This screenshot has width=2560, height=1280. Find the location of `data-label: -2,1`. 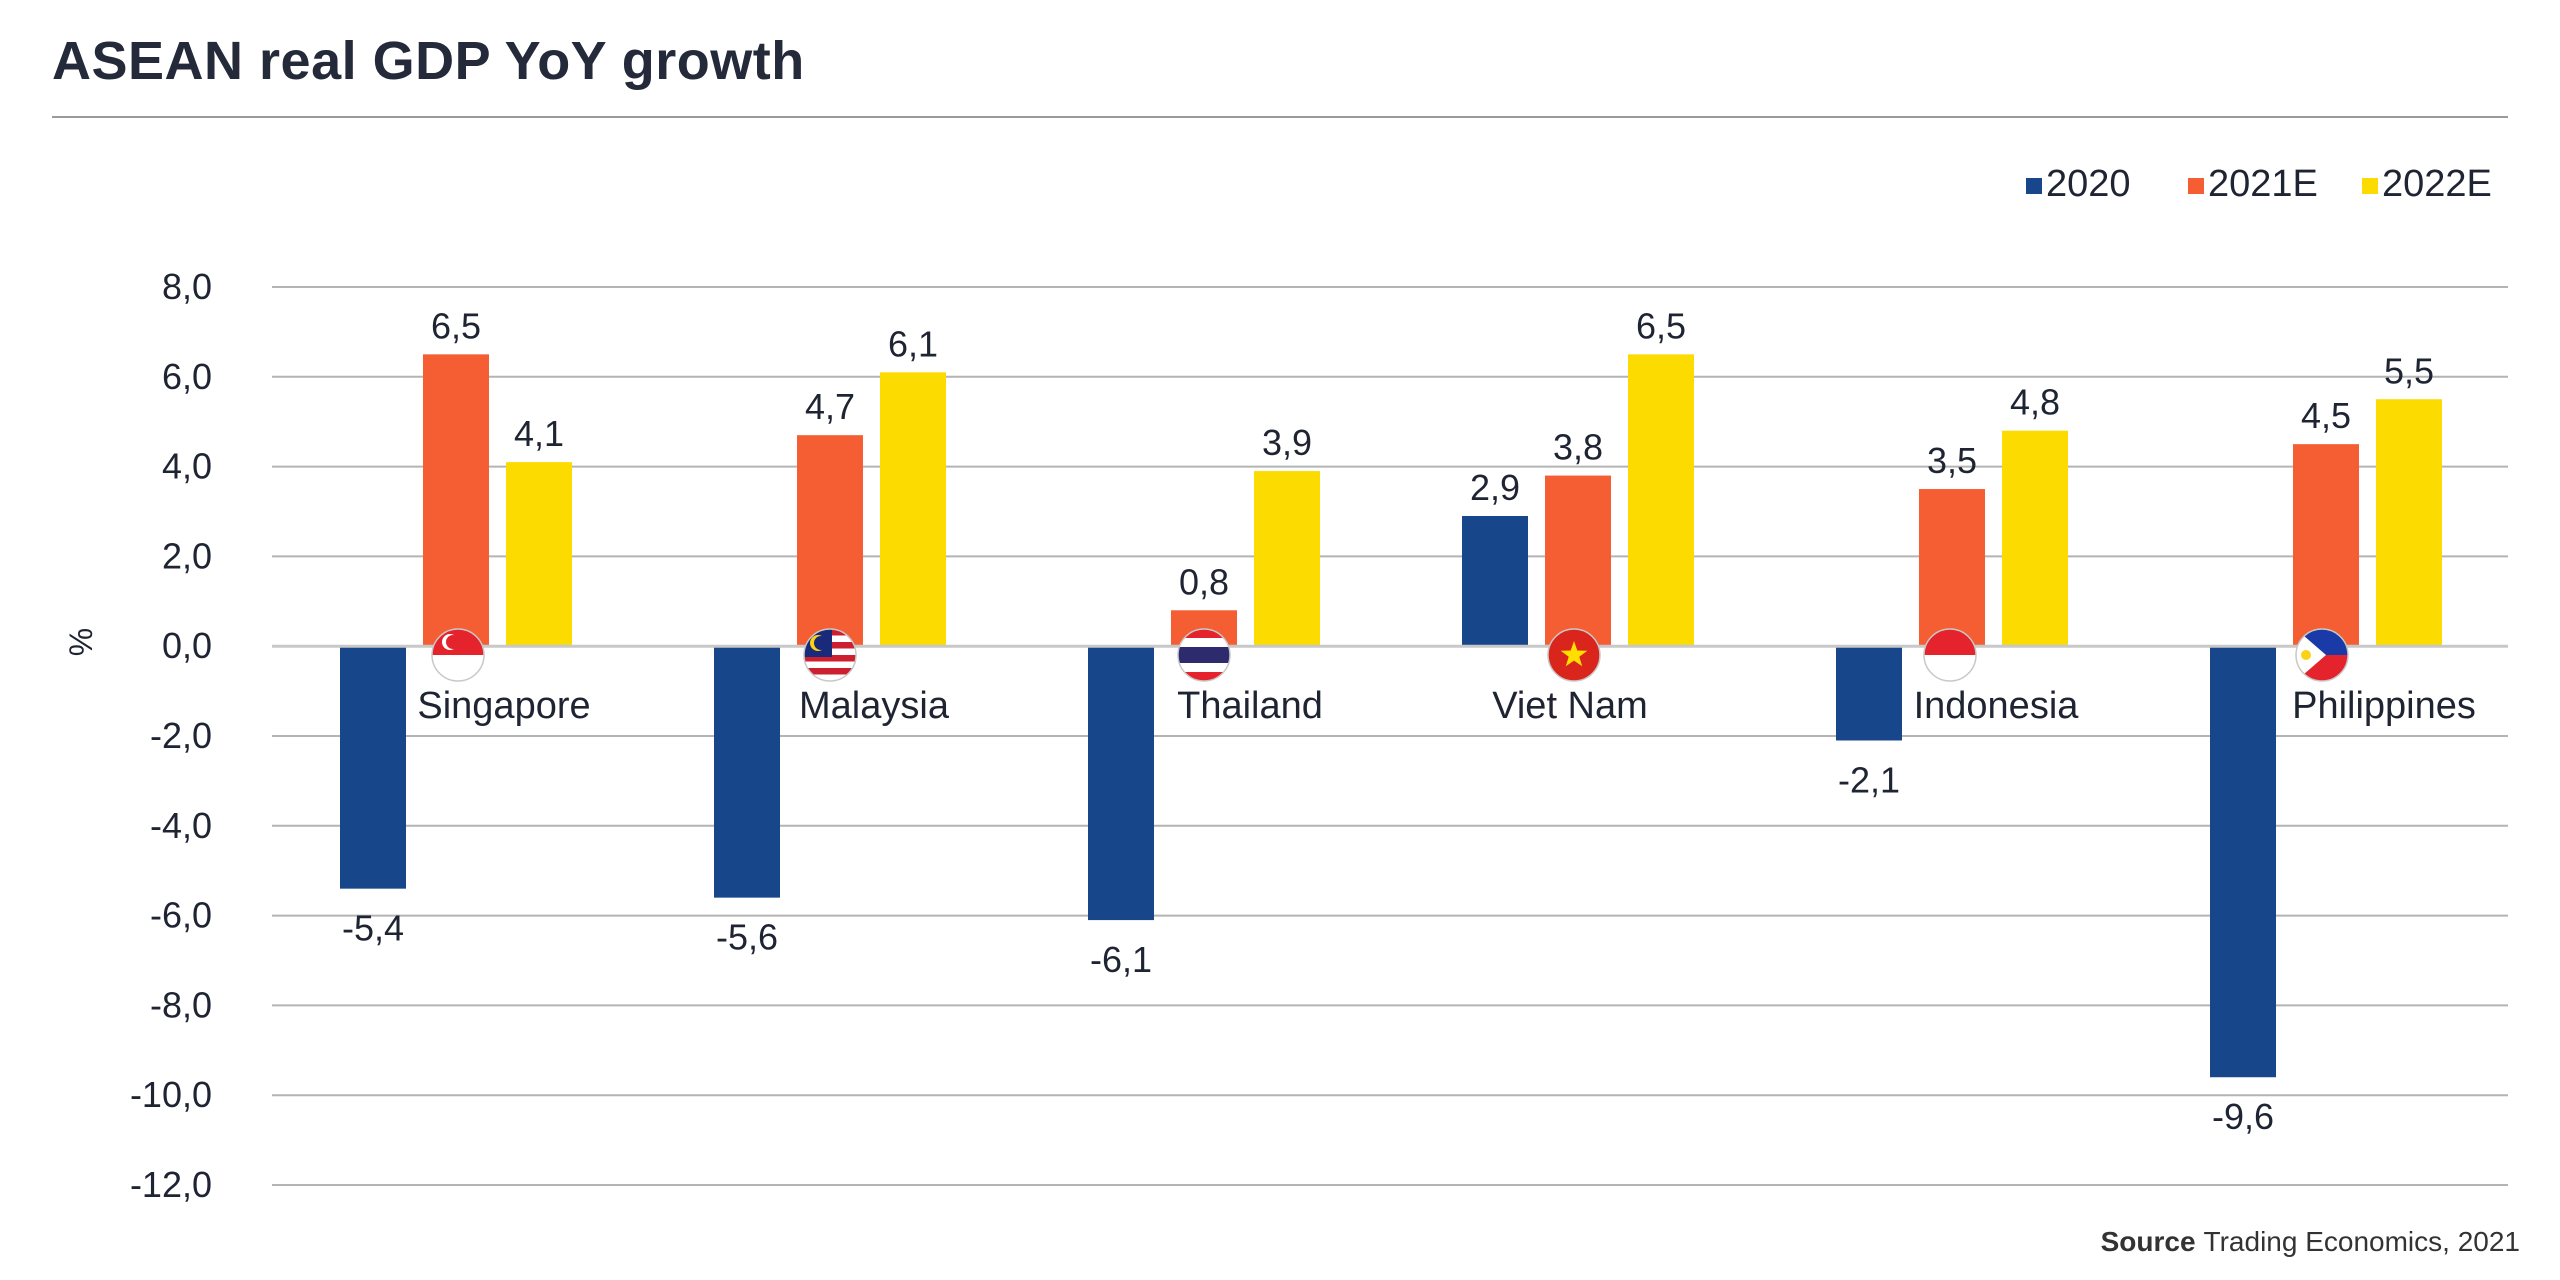

data-label: -2,1 is located at coordinates (1869, 779).